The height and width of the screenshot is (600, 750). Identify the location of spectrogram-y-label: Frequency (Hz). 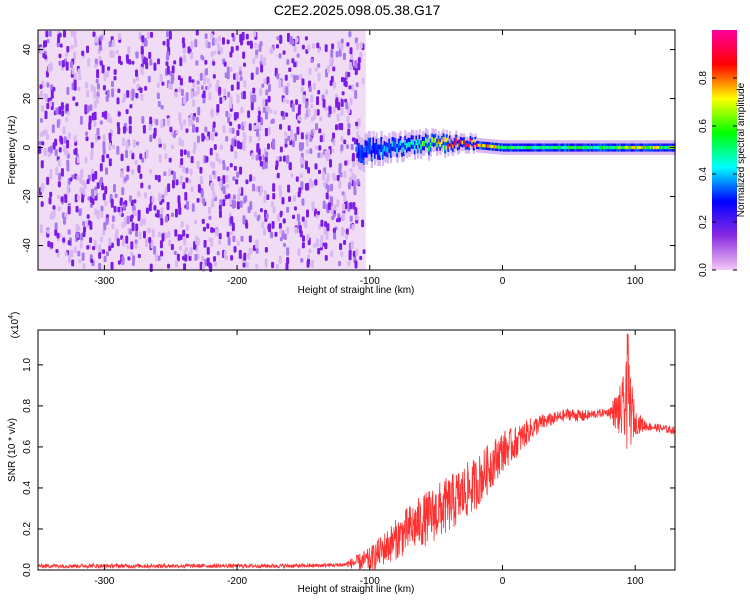
(12, 150).